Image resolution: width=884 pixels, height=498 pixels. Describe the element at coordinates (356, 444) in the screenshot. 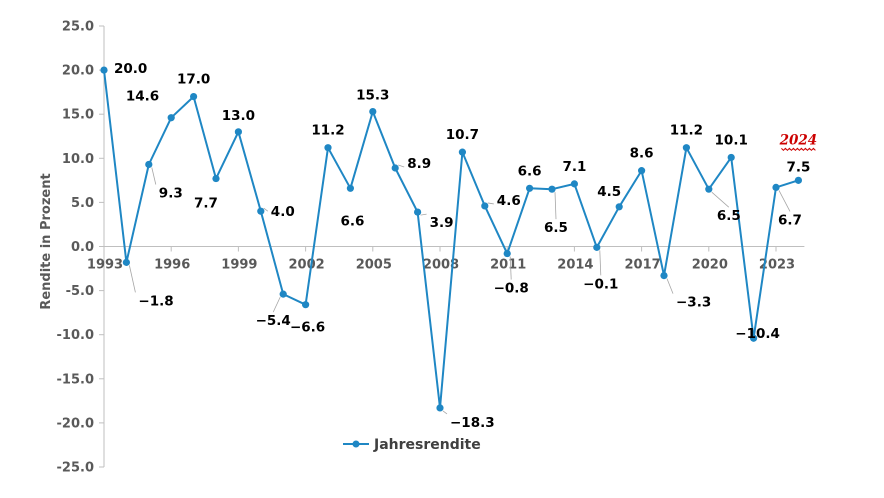

I see `legend-marker-swatch` at that location.